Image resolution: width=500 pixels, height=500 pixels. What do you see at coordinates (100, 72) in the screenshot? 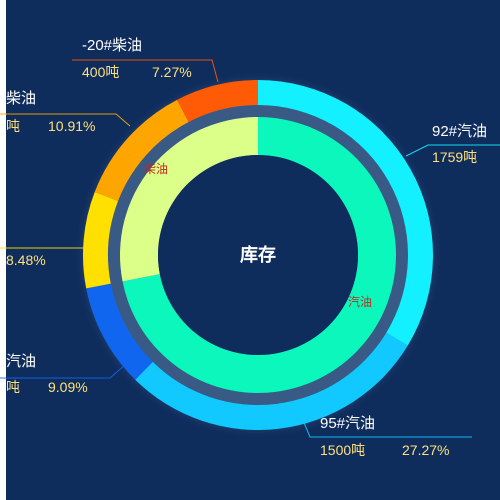
I see `slice-value-5: 400吨` at bounding box center [100, 72].